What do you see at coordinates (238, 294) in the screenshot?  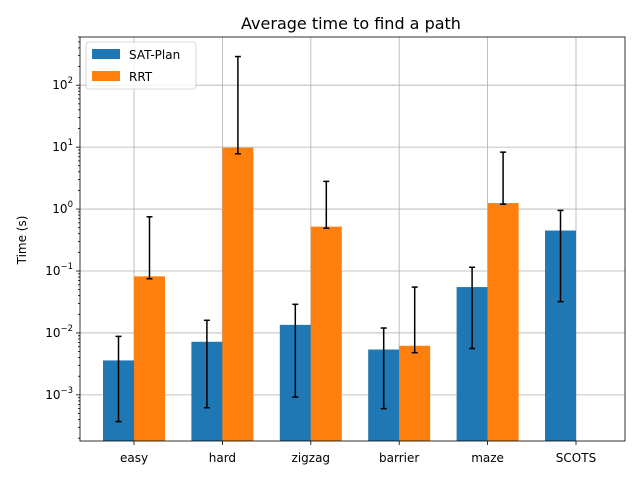 I see `bar-rrt-hard` at bounding box center [238, 294].